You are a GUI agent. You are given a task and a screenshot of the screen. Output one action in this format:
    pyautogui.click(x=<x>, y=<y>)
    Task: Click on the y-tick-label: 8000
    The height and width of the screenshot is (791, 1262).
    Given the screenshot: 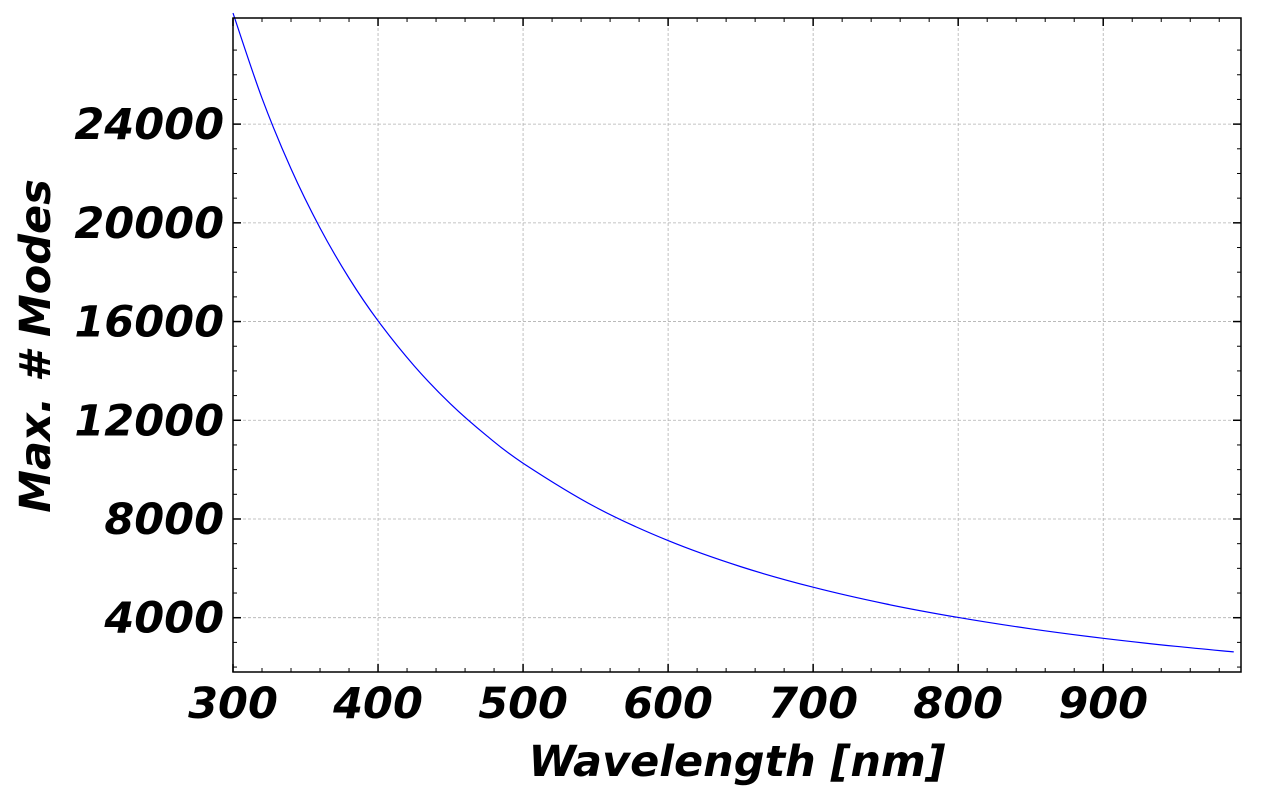 What is the action you would take?
    pyautogui.click(x=164, y=520)
    